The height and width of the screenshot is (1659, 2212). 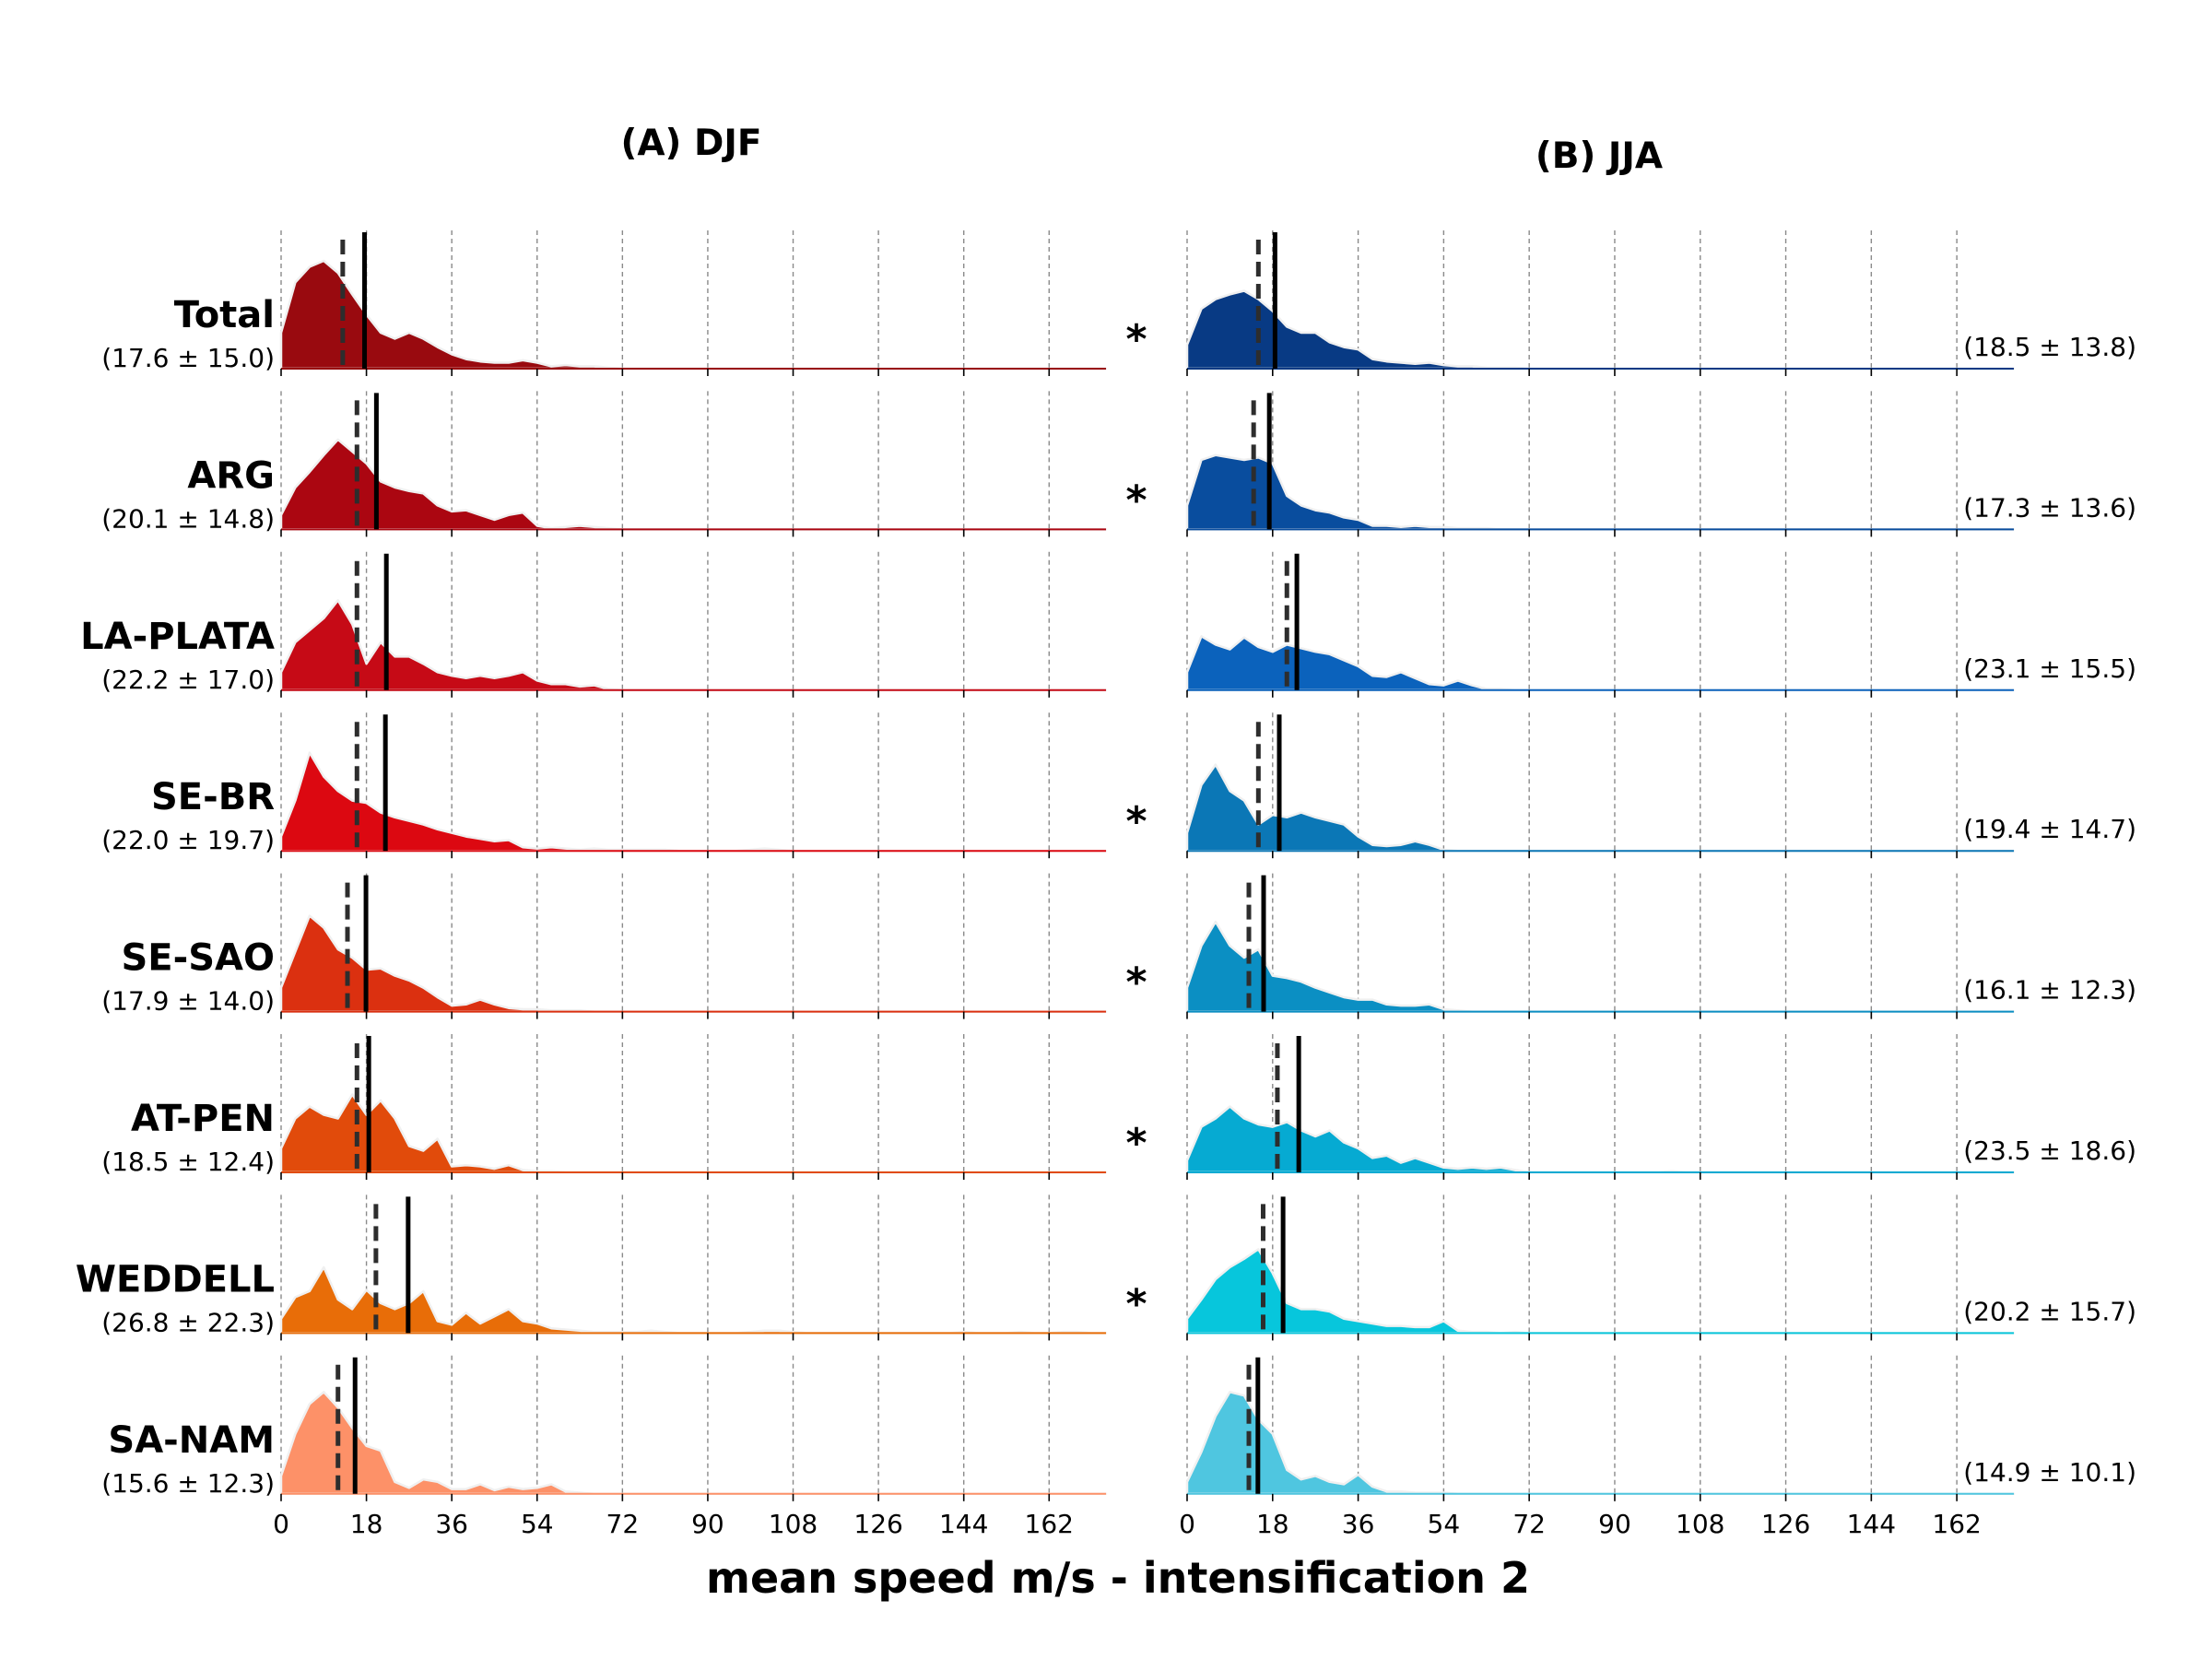 I want to click on ridge-arg: (17.3 ± 13.6) *, so click(x=1630, y=464).